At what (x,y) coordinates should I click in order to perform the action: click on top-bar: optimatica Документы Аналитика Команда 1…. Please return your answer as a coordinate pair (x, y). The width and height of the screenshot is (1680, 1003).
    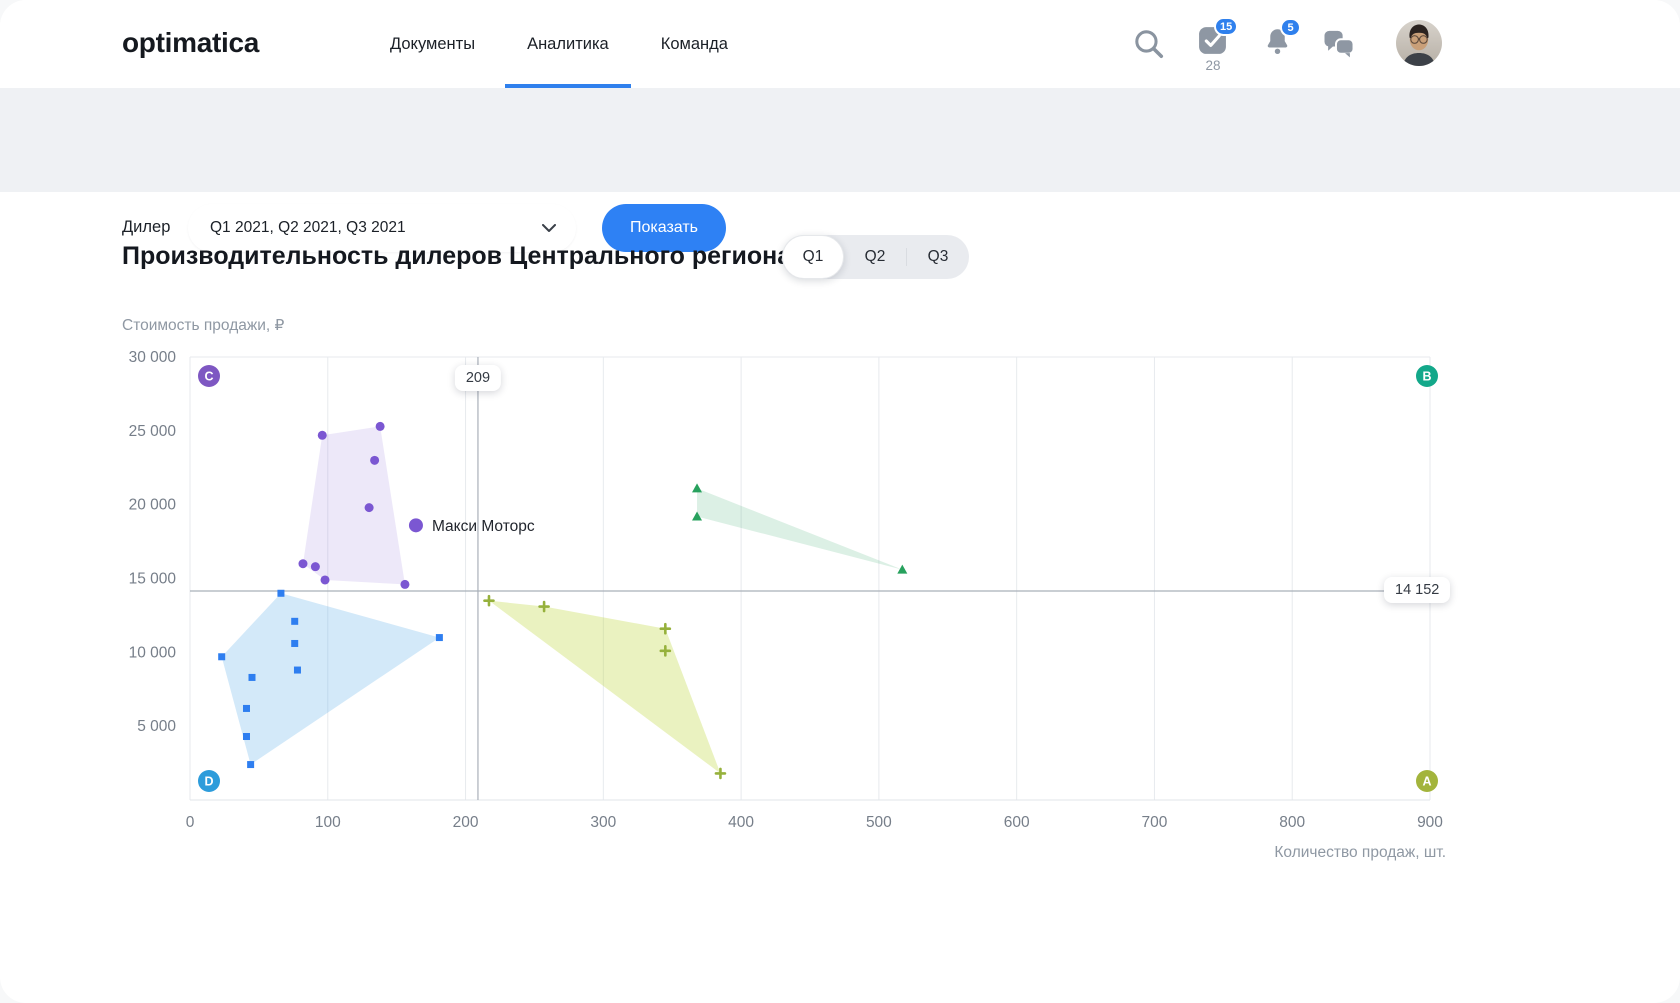
    Looking at the image, I should click on (840, 44).